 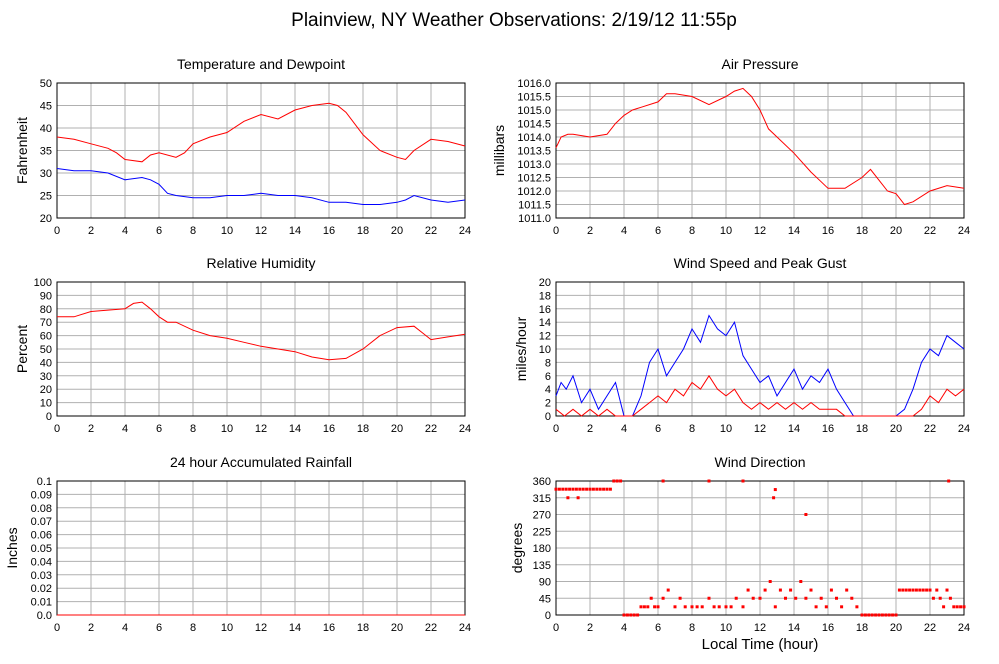 I want to click on direction-x-tick-label: 20, so click(x=896, y=628).